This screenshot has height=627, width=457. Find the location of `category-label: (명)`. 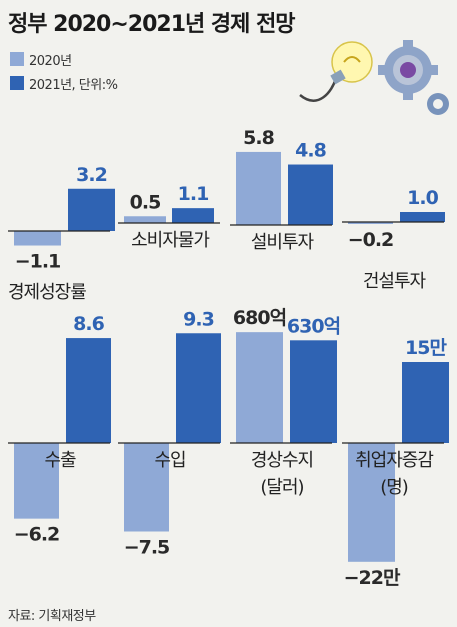

category-label: (명) is located at coordinates (394, 487).